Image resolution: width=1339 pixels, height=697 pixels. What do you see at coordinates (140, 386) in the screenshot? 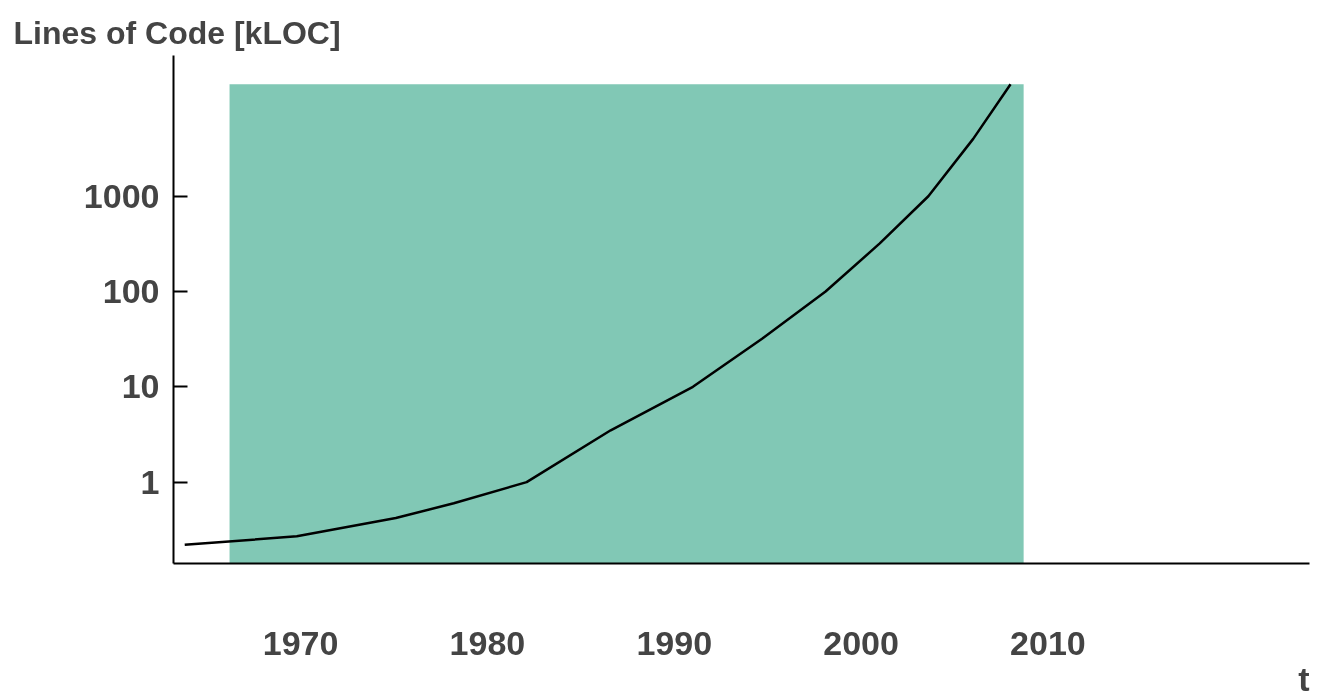
I see `y-tick-label: 10` at bounding box center [140, 386].